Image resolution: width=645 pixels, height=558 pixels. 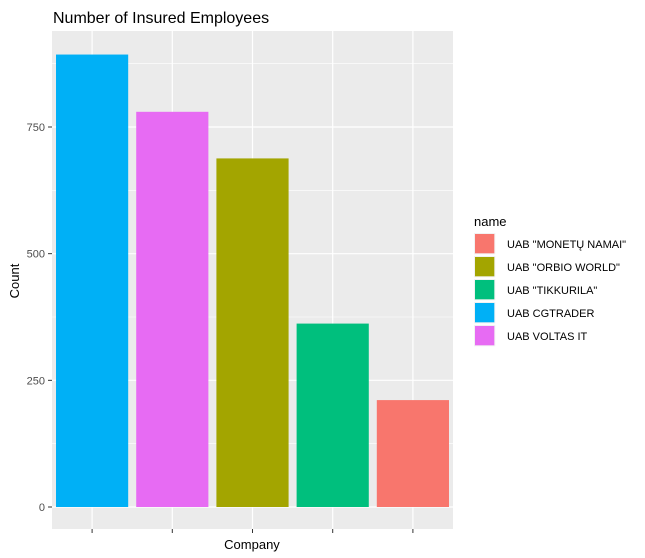 What do you see at coordinates (490, 221) in the screenshot?
I see `legend-title: name` at bounding box center [490, 221].